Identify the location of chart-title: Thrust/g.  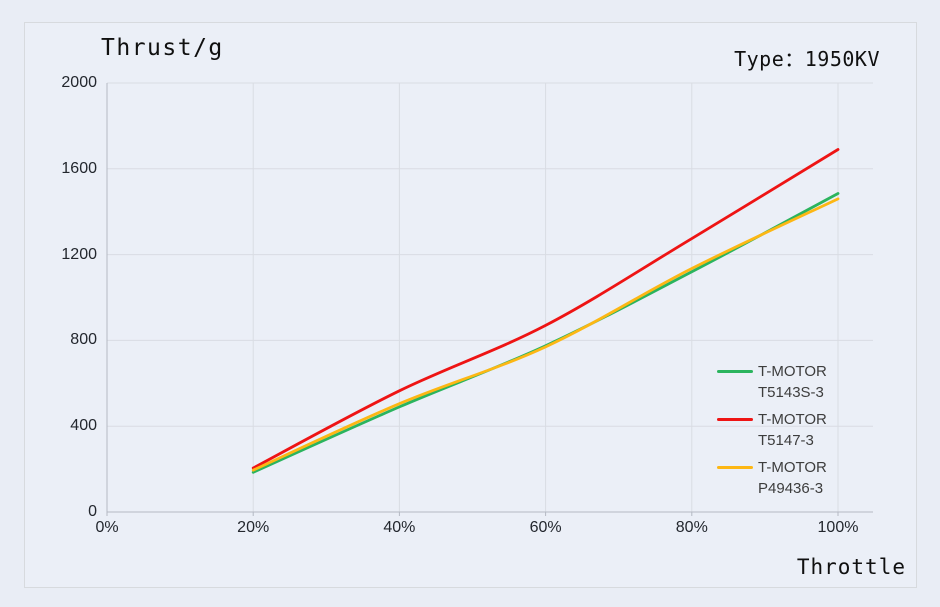
(162, 48).